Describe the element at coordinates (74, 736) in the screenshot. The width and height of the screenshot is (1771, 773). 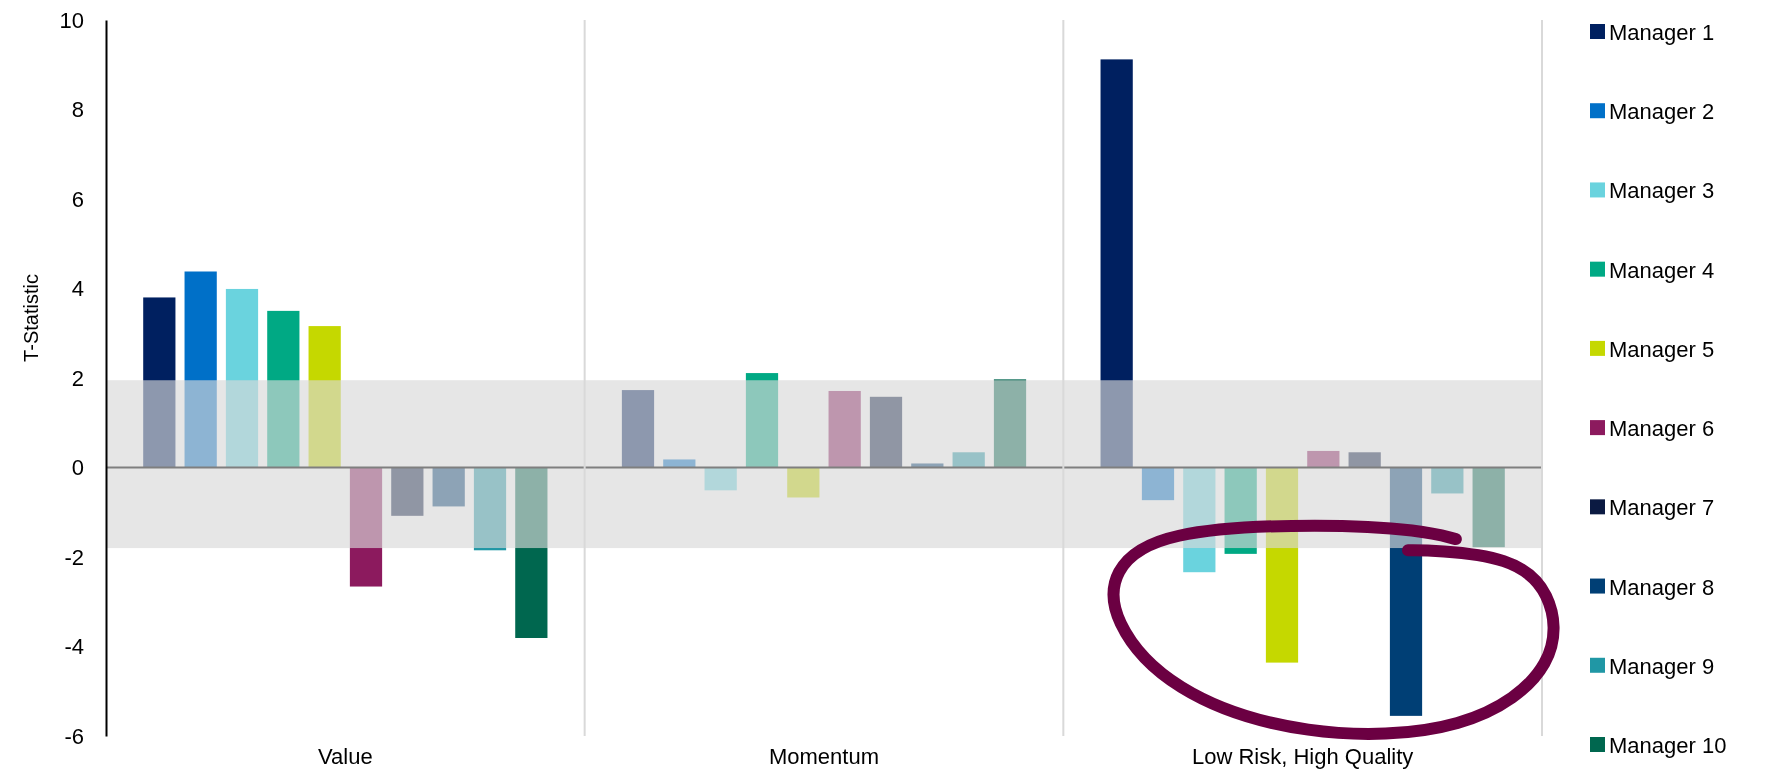
I see `y-tick-label: -6` at that location.